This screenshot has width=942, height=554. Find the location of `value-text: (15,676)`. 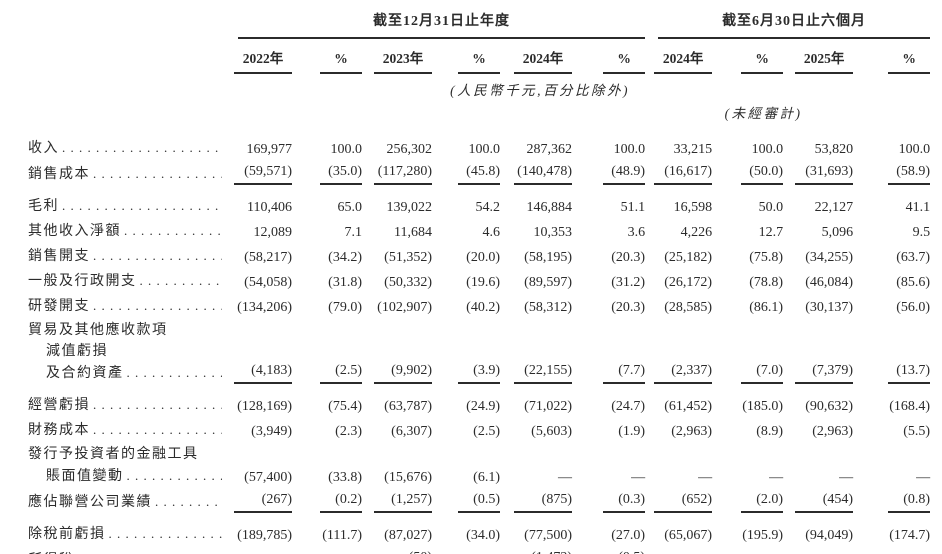

value-text: (15,676) is located at coordinates (408, 477).